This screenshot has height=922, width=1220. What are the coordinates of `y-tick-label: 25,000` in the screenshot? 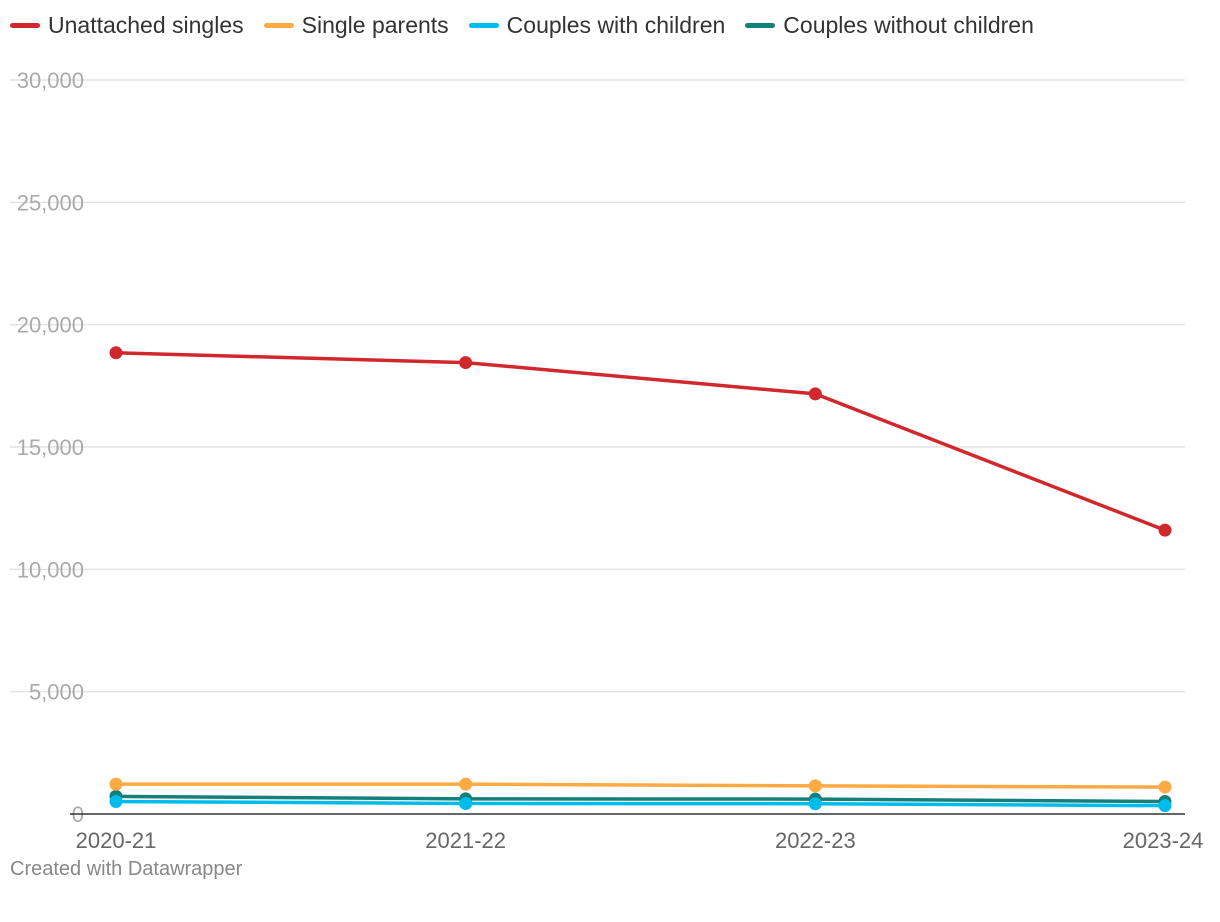 It's located at (50, 202).